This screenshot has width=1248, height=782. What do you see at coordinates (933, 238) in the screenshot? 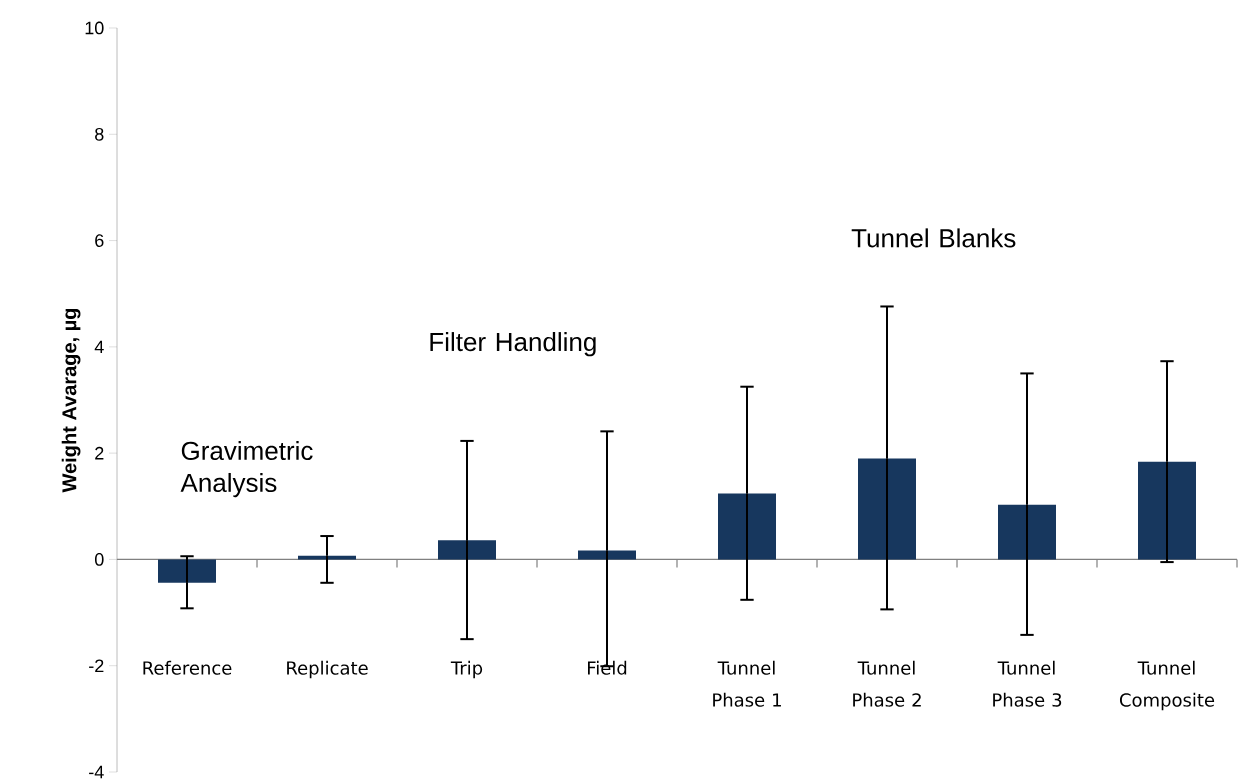
I see `annotation: Tunnel Blanks` at bounding box center [933, 238].